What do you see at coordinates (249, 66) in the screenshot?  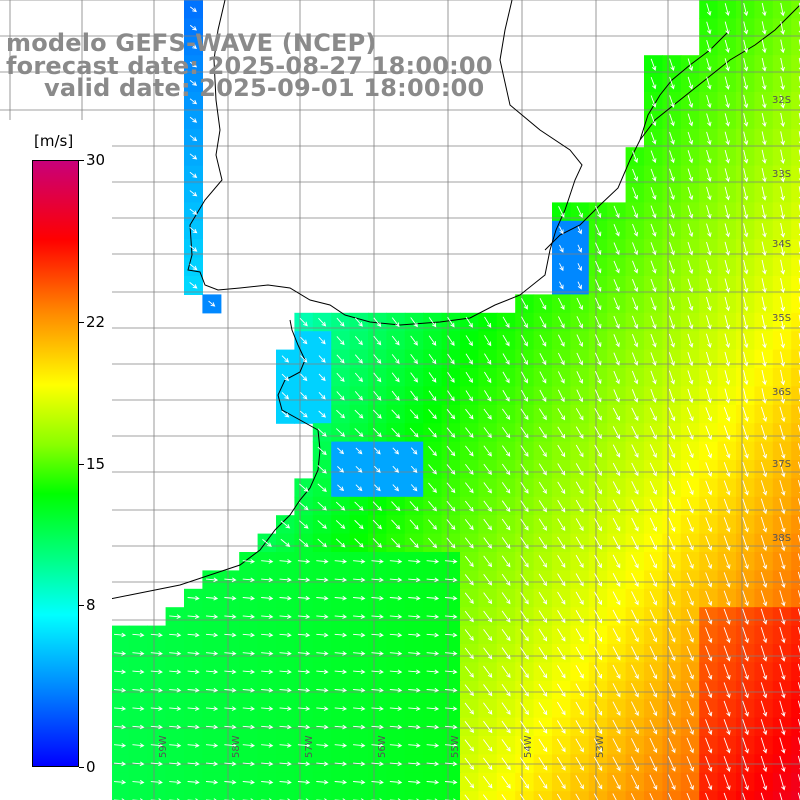 I see `title-forecast-date: forecast date: 2025-08-27 18:00:00` at bounding box center [249, 66].